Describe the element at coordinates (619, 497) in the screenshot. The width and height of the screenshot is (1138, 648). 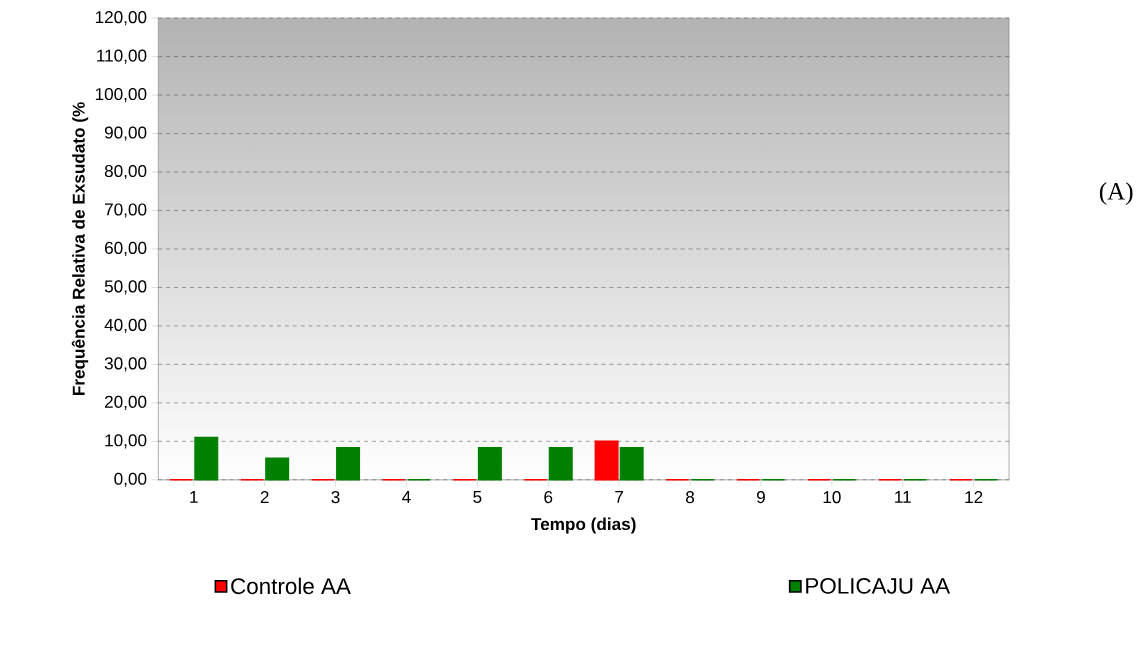
I see `x-tick-label: 7` at that location.